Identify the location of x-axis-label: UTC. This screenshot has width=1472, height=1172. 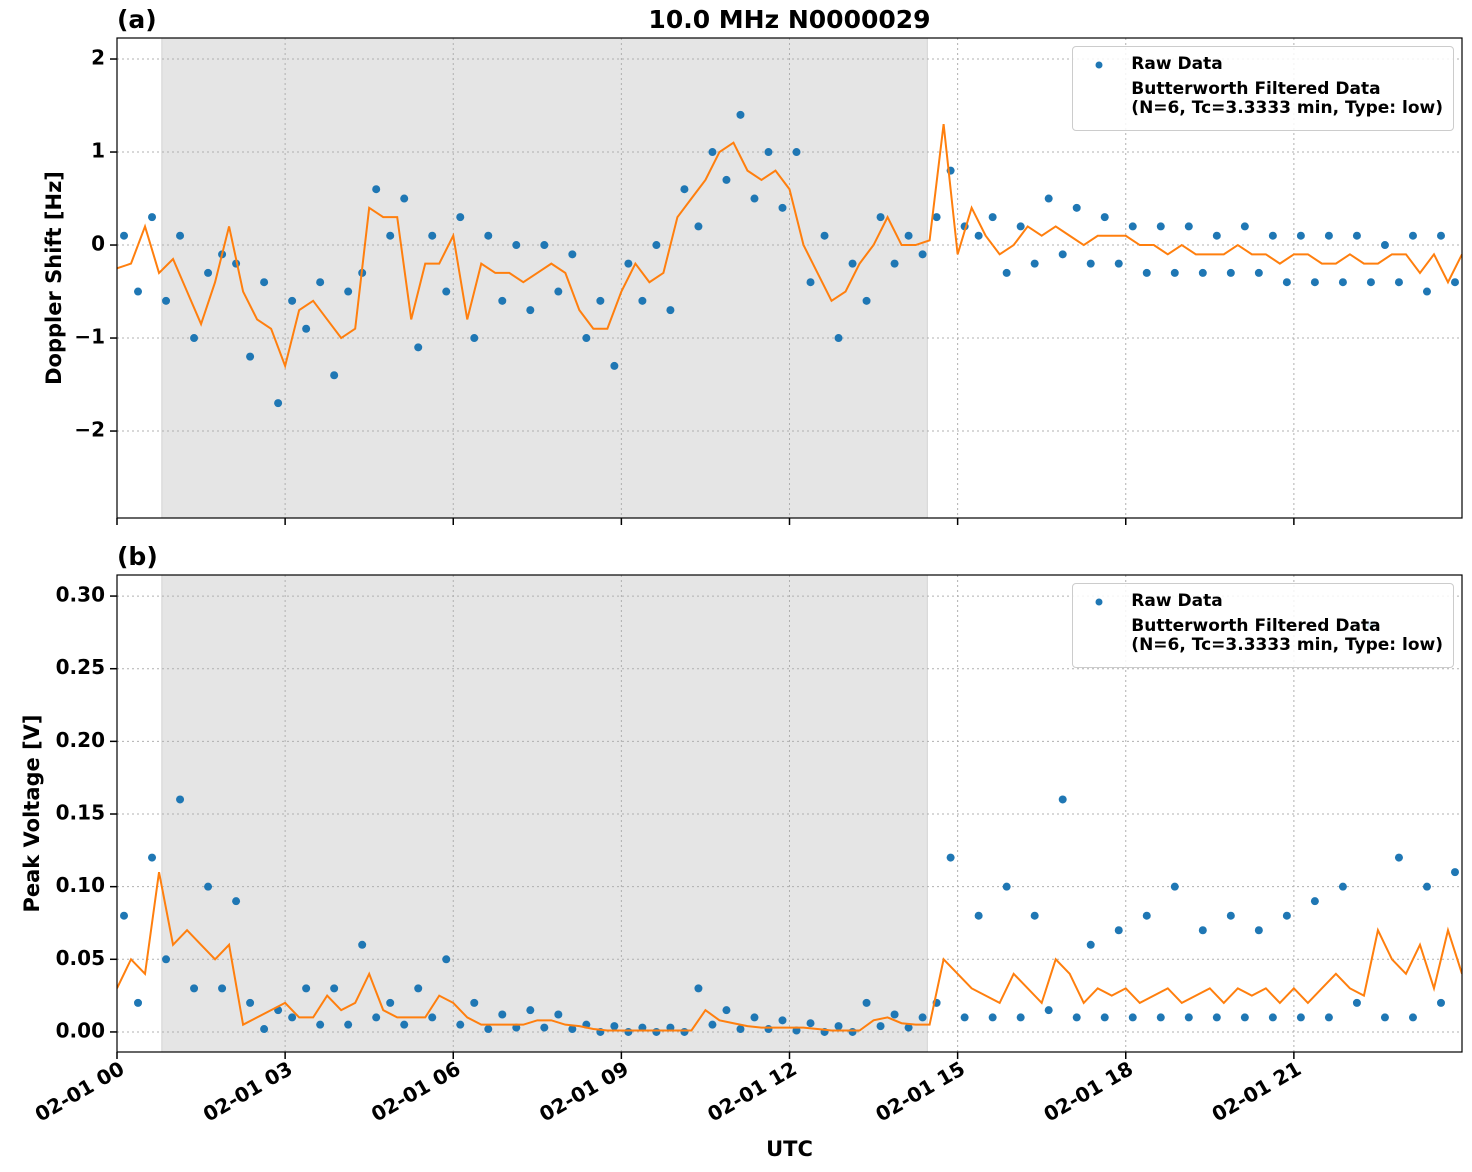
(789, 1149).